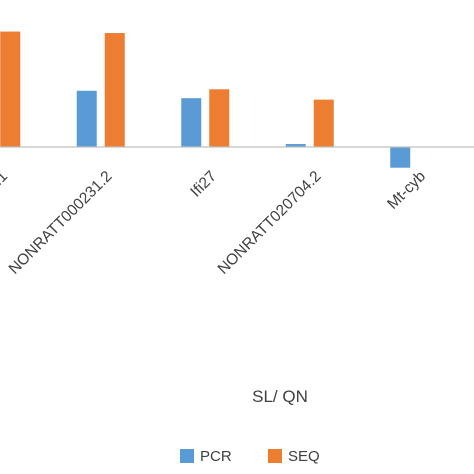 This screenshot has width=474, height=474. What do you see at coordinates (5, 204) in the screenshot?
I see `x-tick-label: STRG.548.1` at bounding box center [5, 204].